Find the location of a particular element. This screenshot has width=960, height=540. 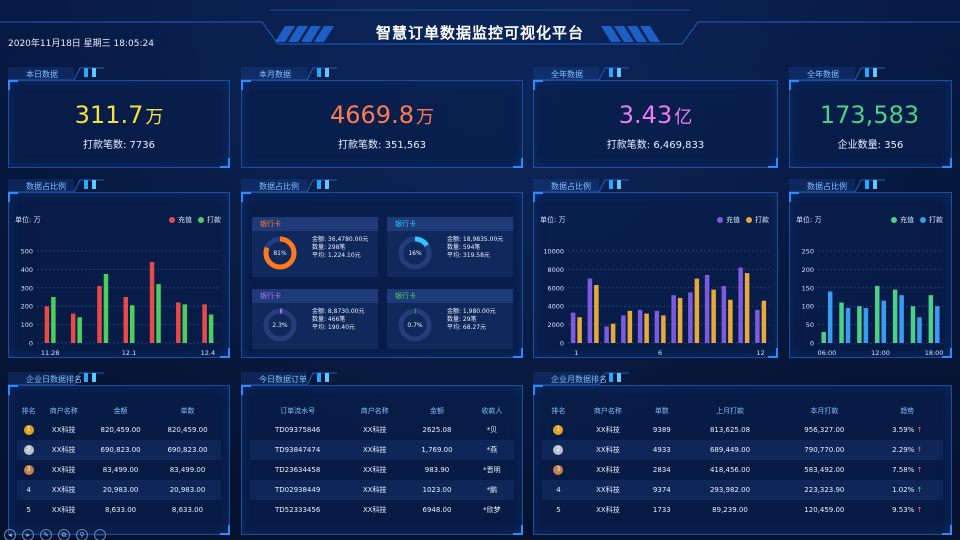

table-row: TD93847474 XX科技 1,769.00 *燕 is located at coordinates (382, 450).